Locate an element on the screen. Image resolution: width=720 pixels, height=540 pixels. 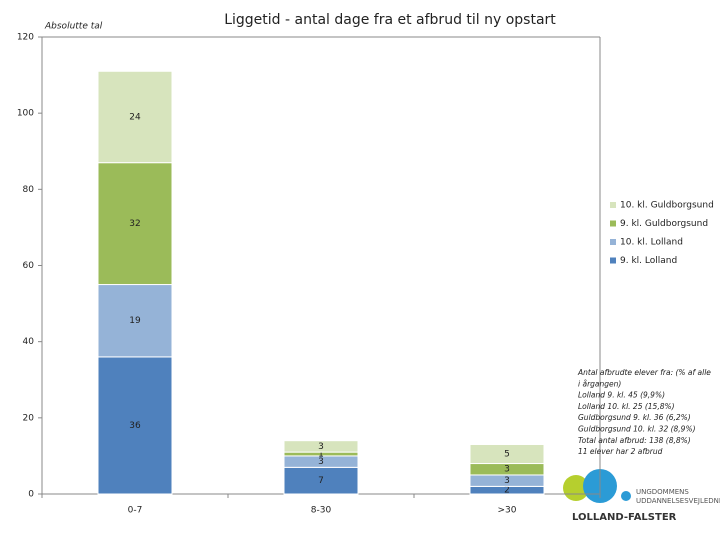
annotation: i årgangen) is located at coordinates (599, 383).